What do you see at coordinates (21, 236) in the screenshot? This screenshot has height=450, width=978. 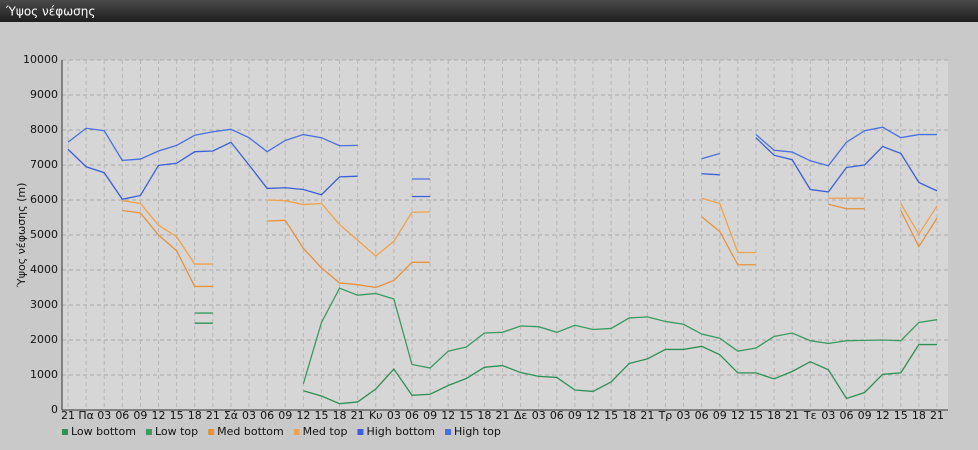 I see `y-axis-label: Ύψος νέφωσης (m)` at bounding box center [21, 236].